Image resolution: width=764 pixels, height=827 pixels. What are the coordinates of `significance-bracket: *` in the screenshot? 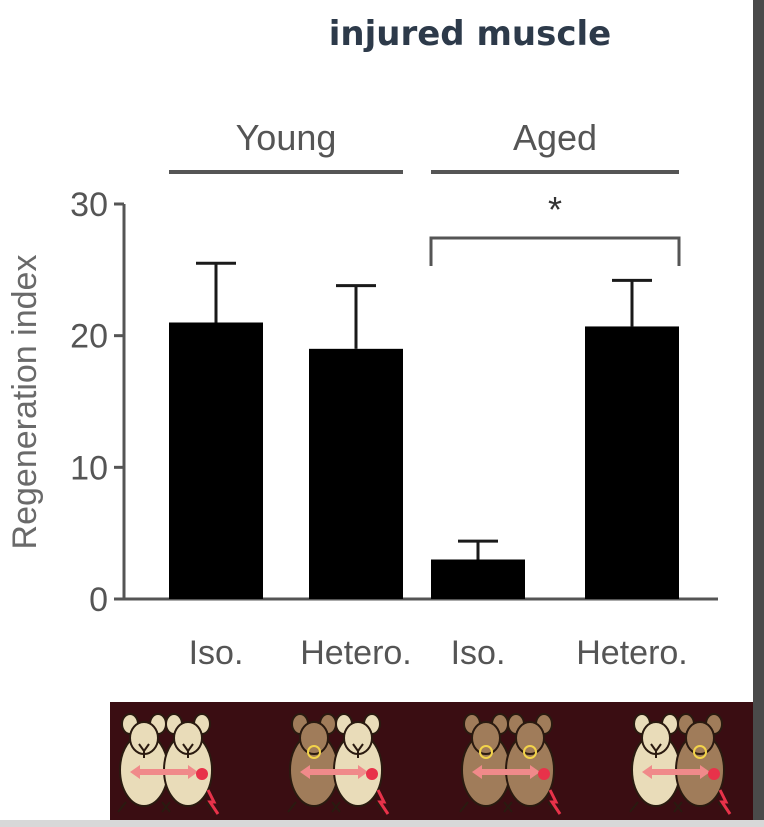 It's located at (555, 227).